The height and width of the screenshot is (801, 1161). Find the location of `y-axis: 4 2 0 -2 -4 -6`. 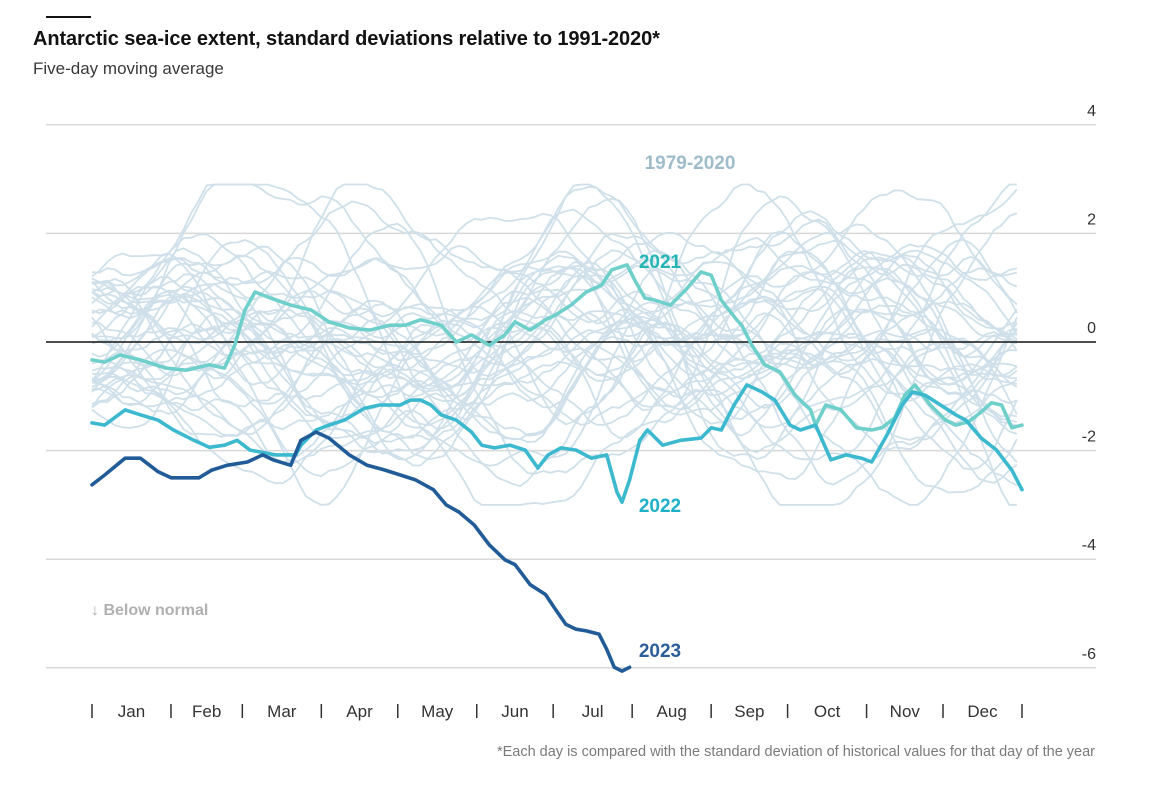

y-axis: 4 2 0 -2 -4 -6 is located at coordinates (1089, 383).